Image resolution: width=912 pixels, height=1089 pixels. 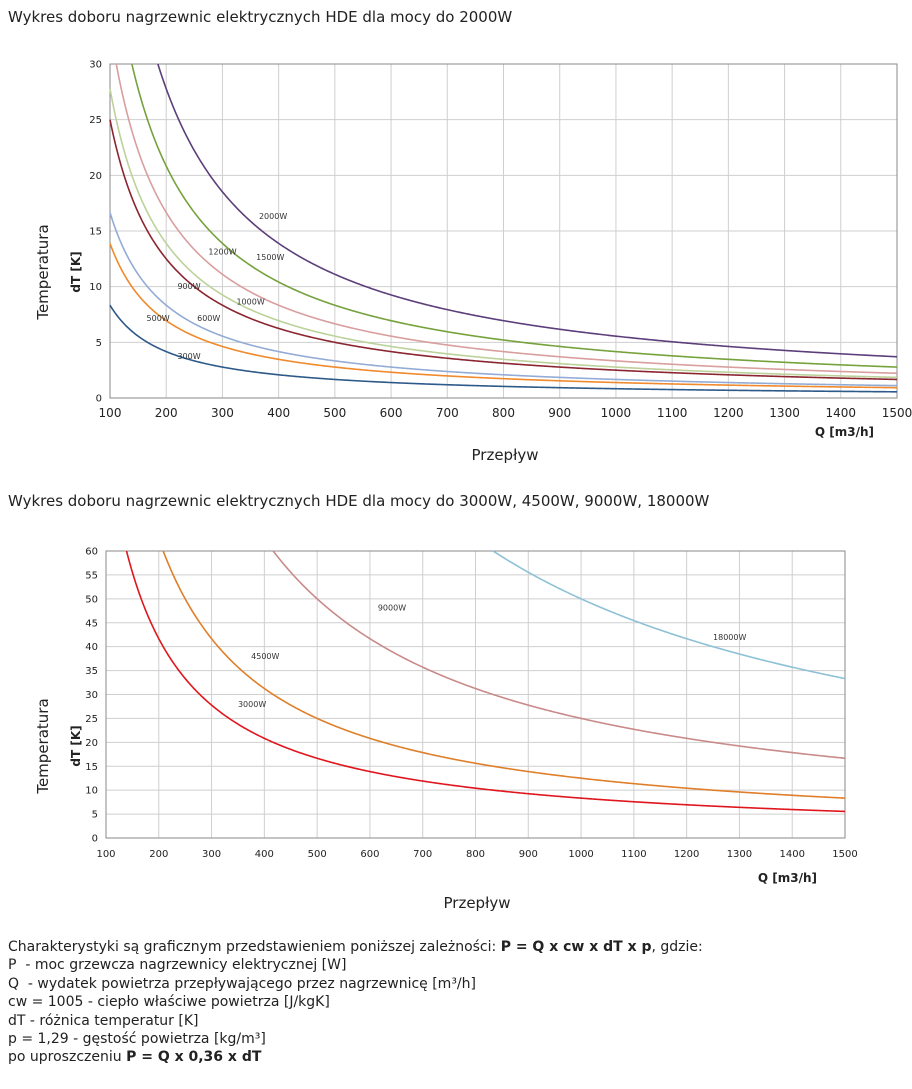 I want to click on series-label-900W: 900W, so click(x=188, y=286).